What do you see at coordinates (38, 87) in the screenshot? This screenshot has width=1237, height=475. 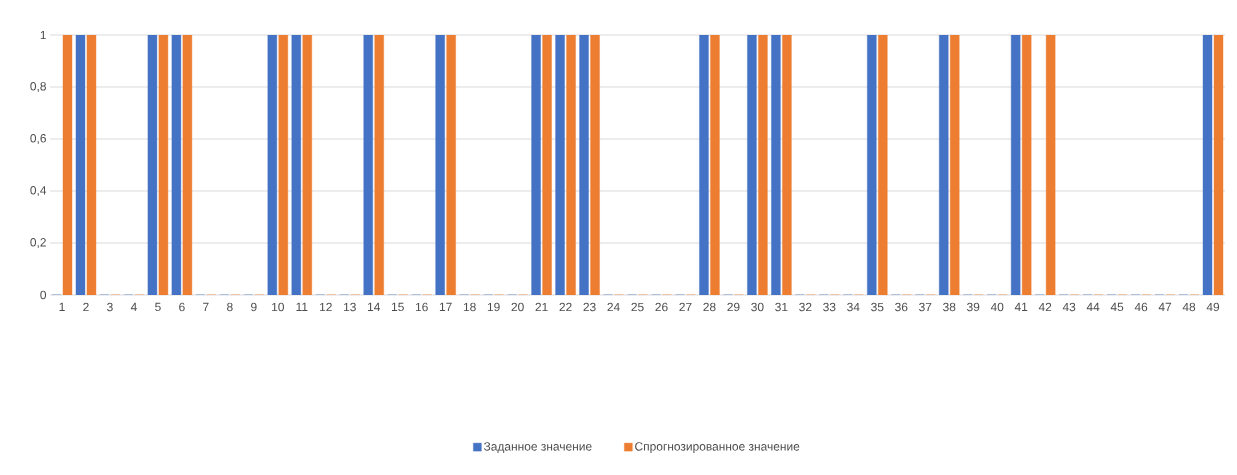 I see `y-tick-label: 0,8` at bounding box center [38, 87].